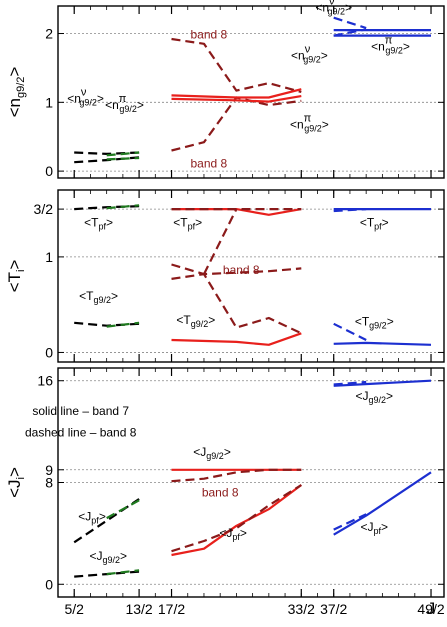  Describe the element at coordinates (374, 323) in the screenshot. I see `annotation-2-6: <Tg9/2>` at that location.